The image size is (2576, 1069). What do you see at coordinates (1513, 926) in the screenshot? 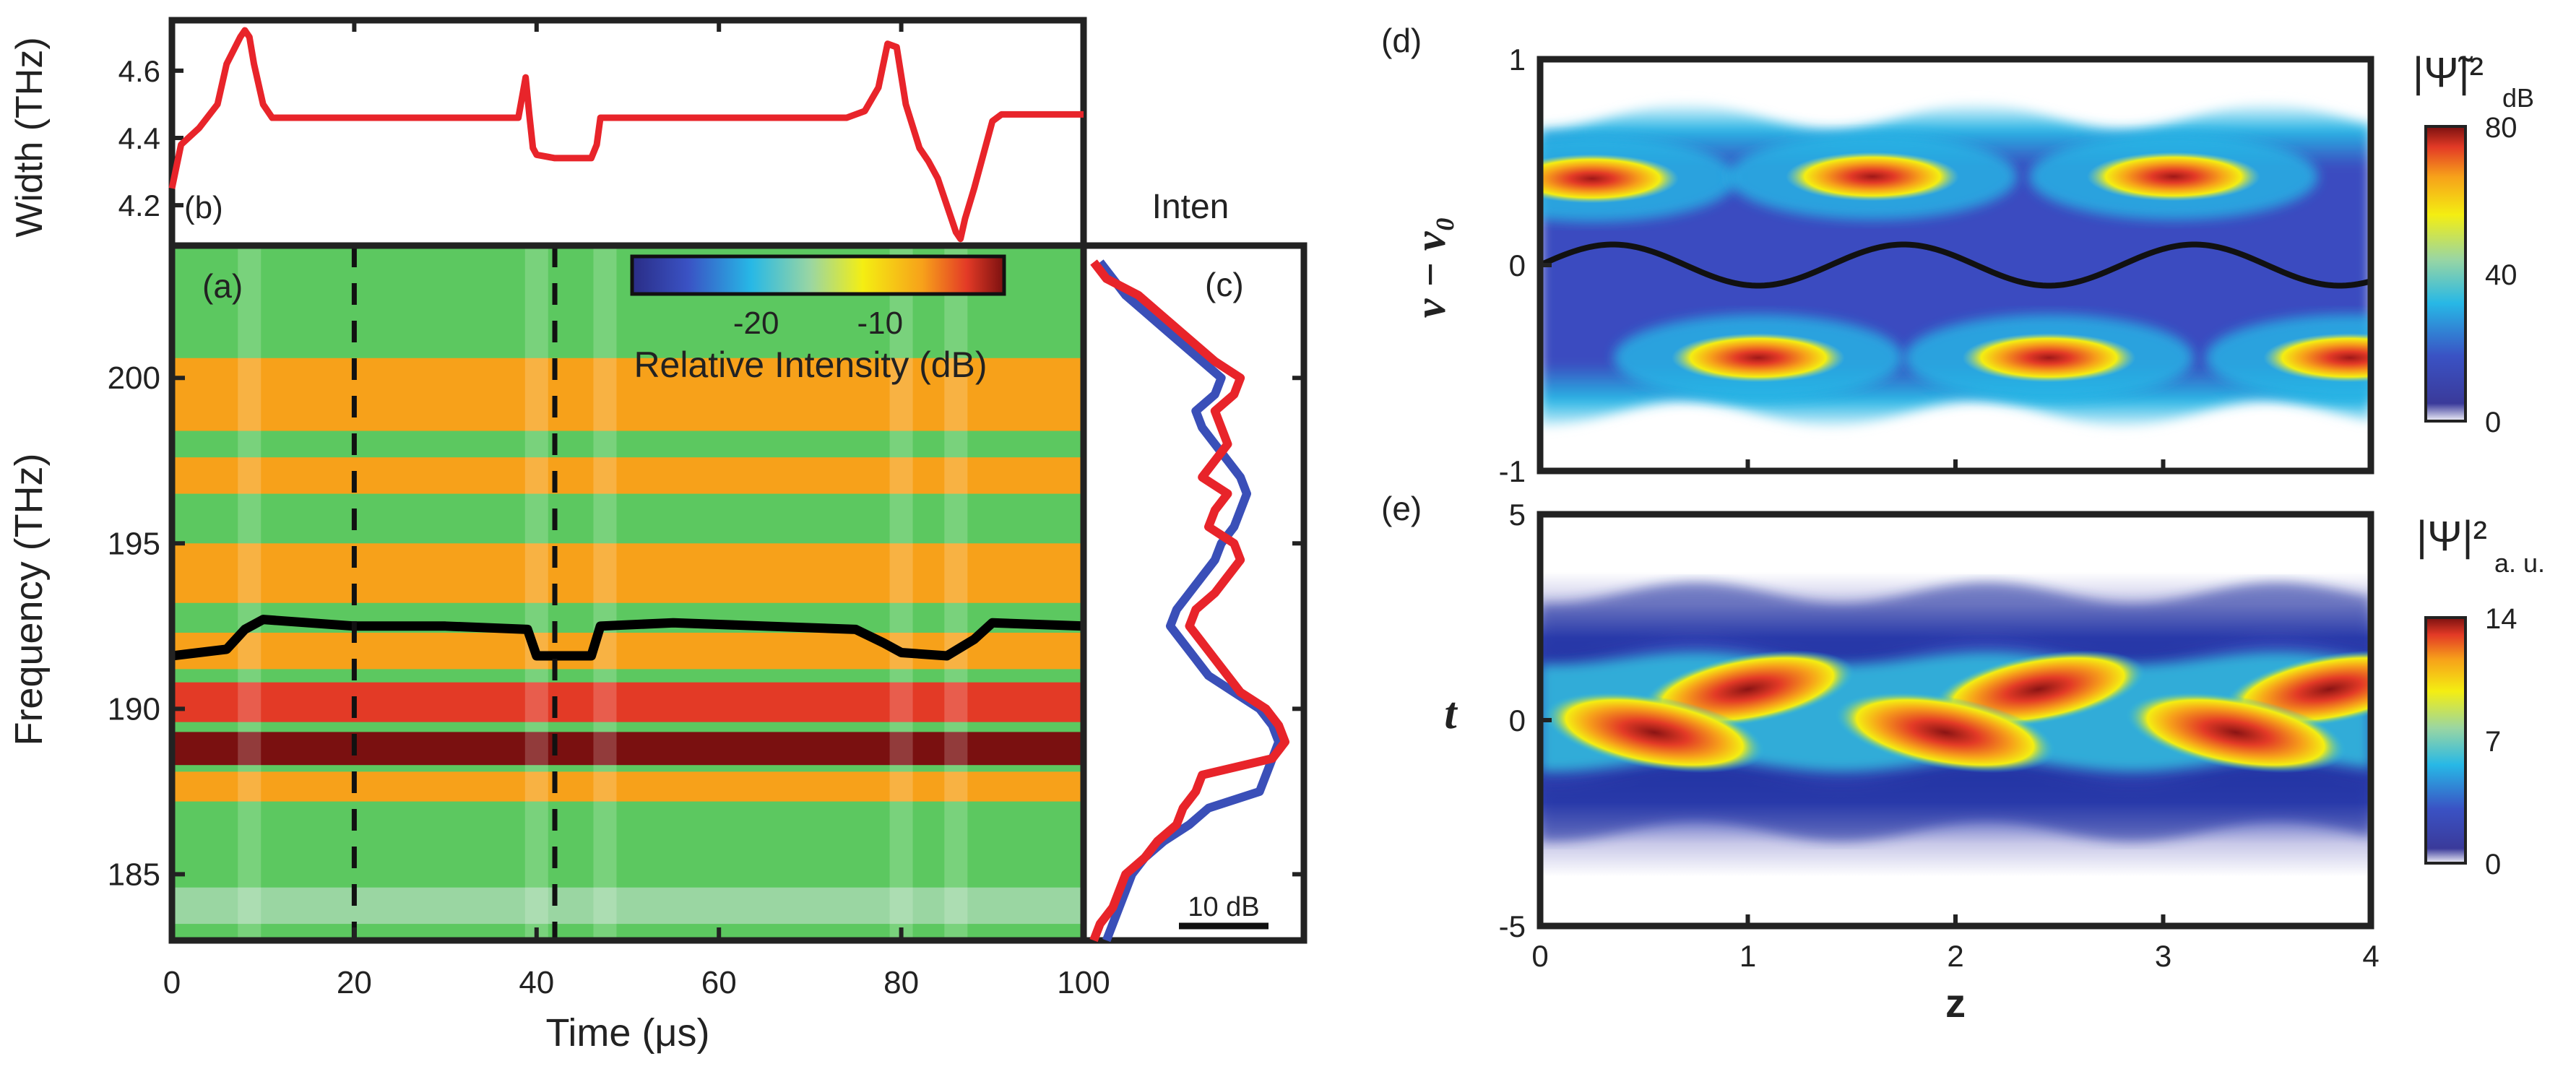
I see `e-ytick-label: -5` at bounding box center [1513, 926].